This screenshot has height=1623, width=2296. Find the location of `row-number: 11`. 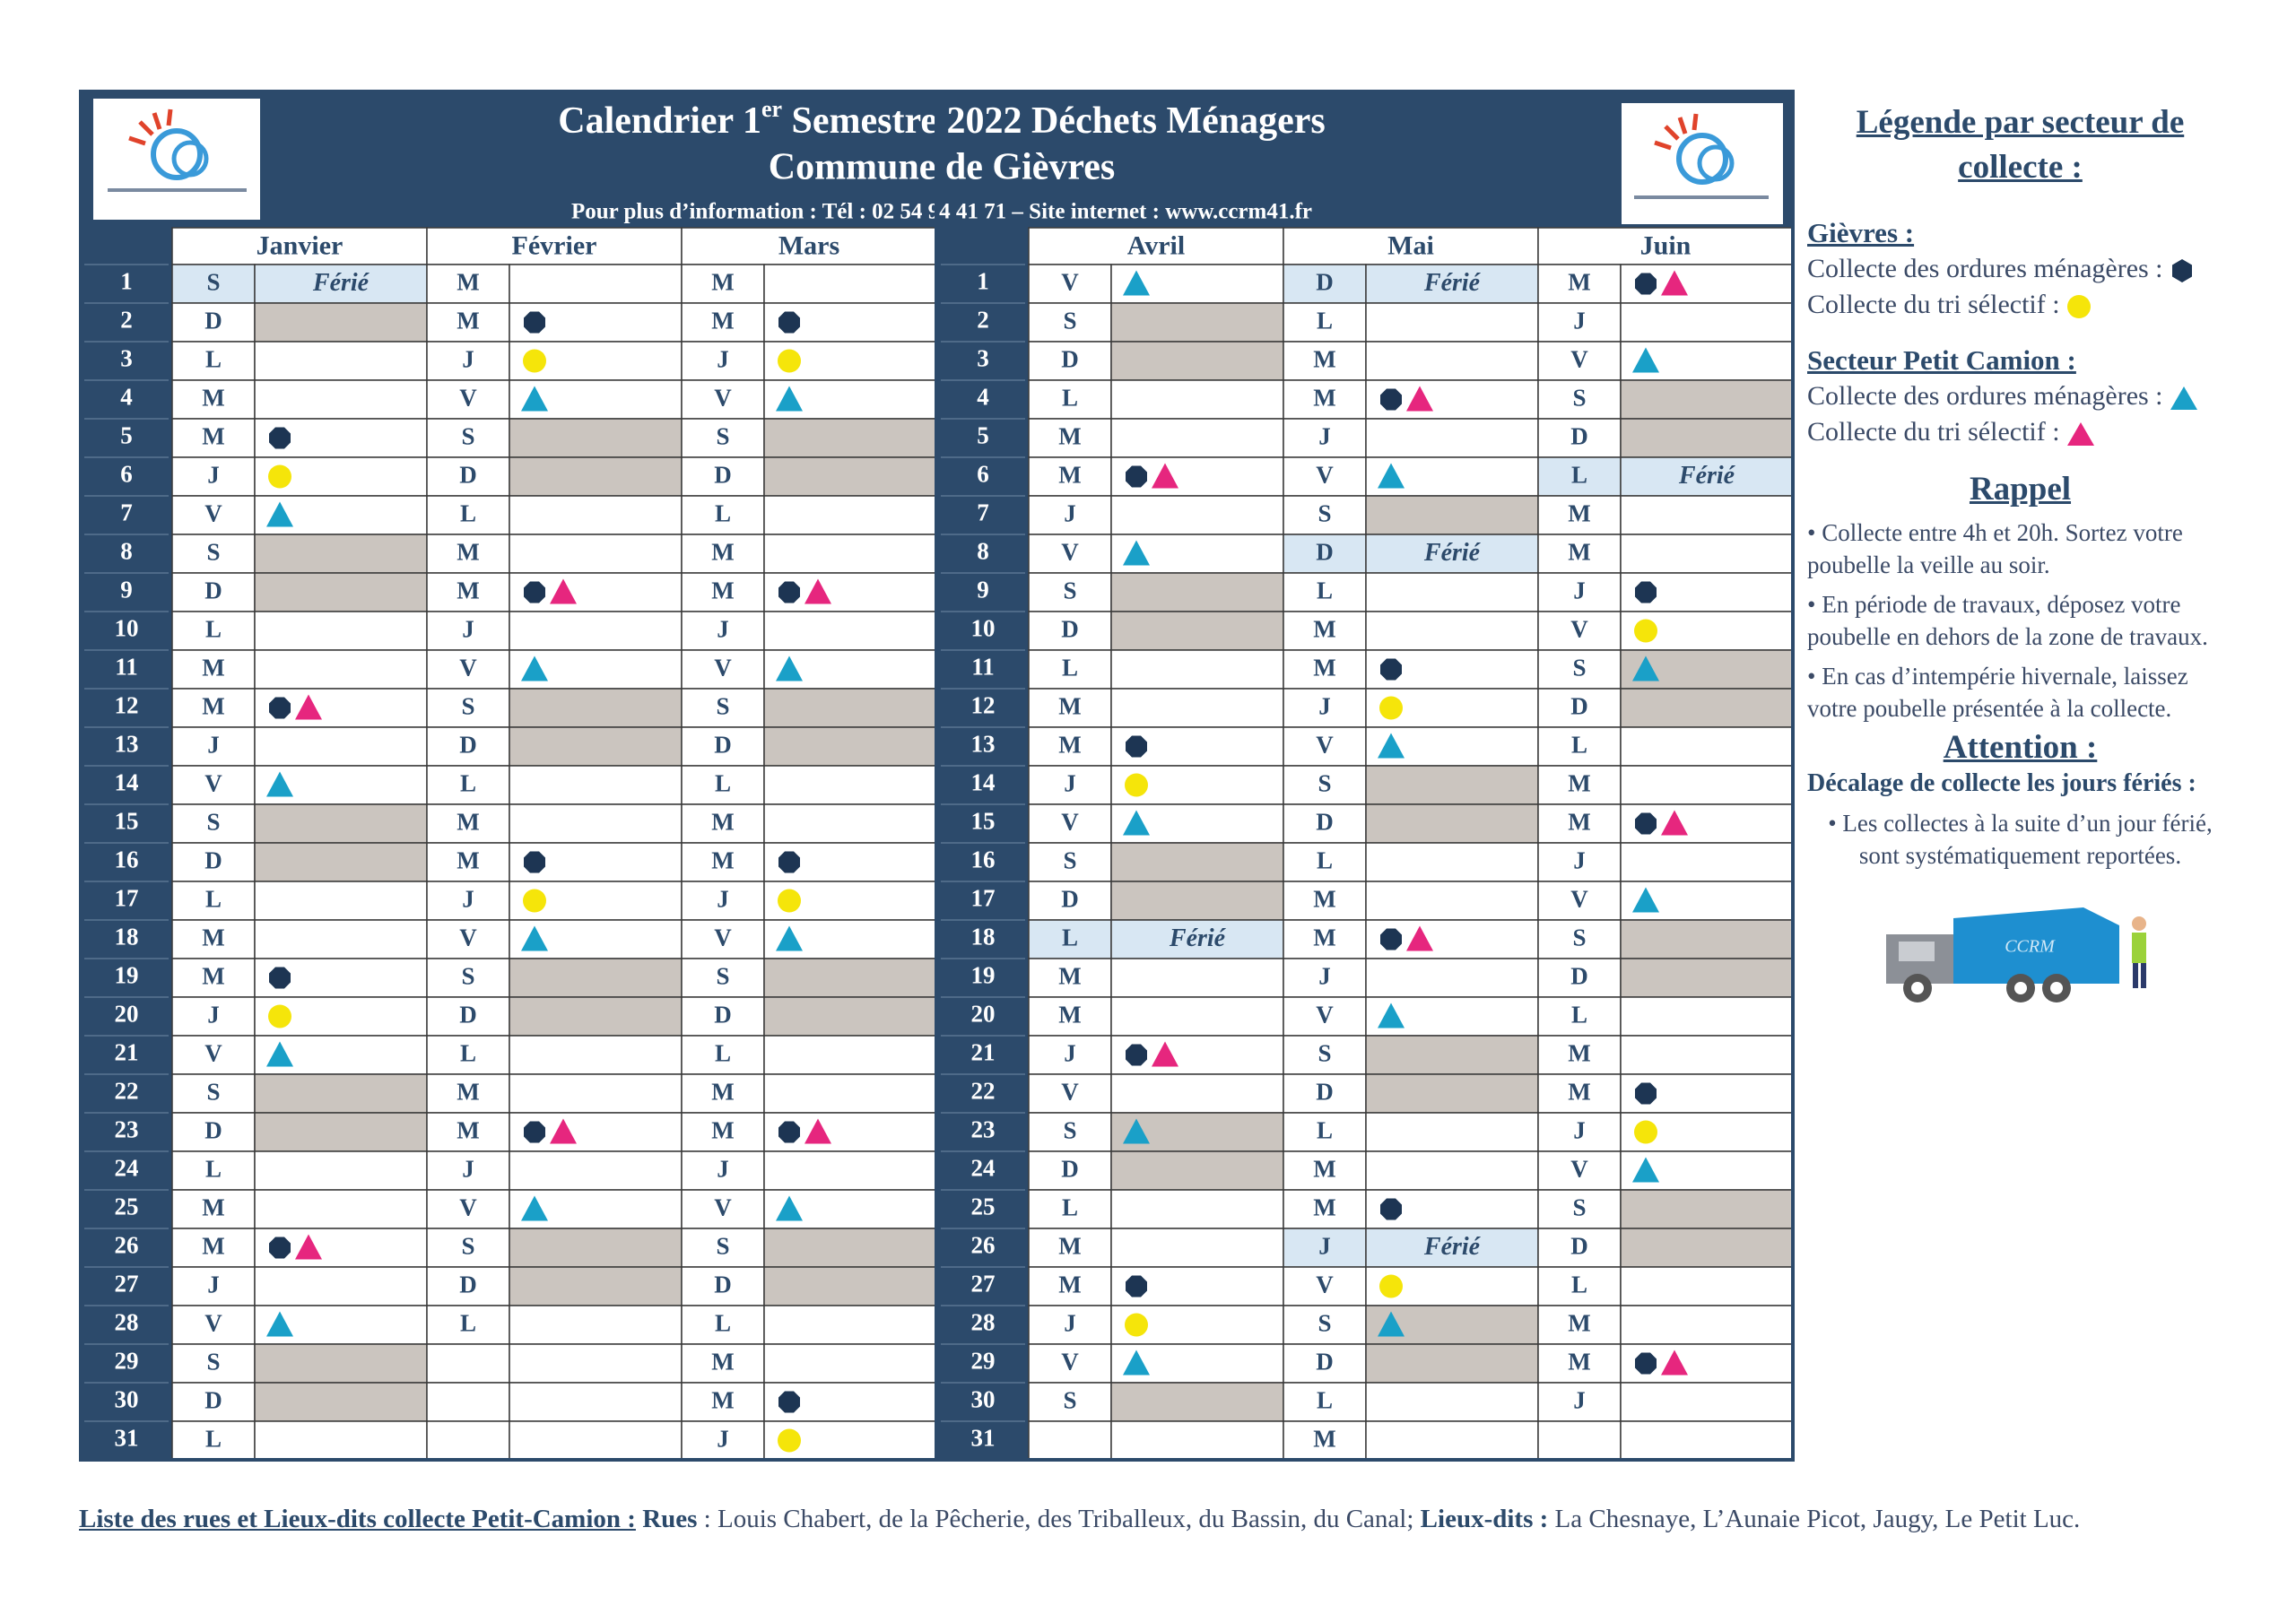

row-number: 11 is located at coordinates (983, 667).